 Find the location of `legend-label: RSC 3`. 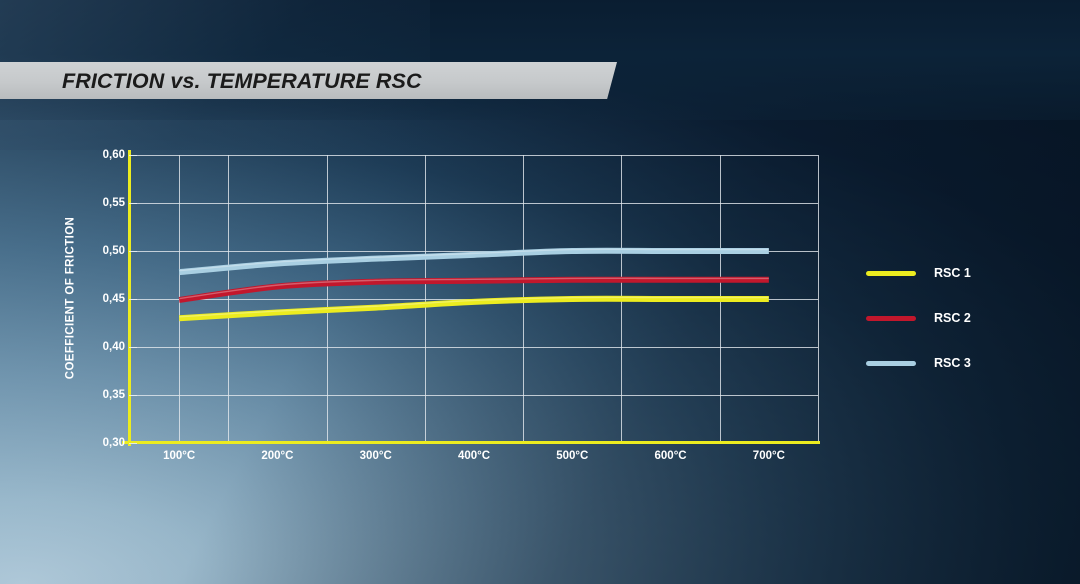

legend-label: RSC 3 is located at coordinates (952, 363).